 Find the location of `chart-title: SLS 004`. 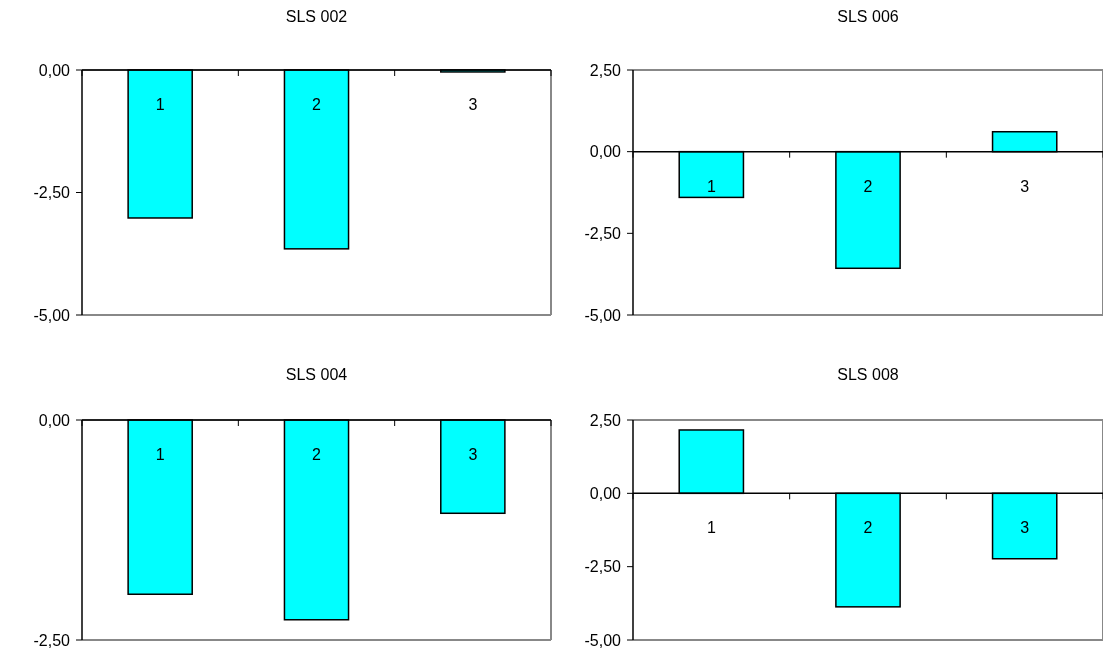

chart-title: SLS 004 is located at coordinates (316, 374).